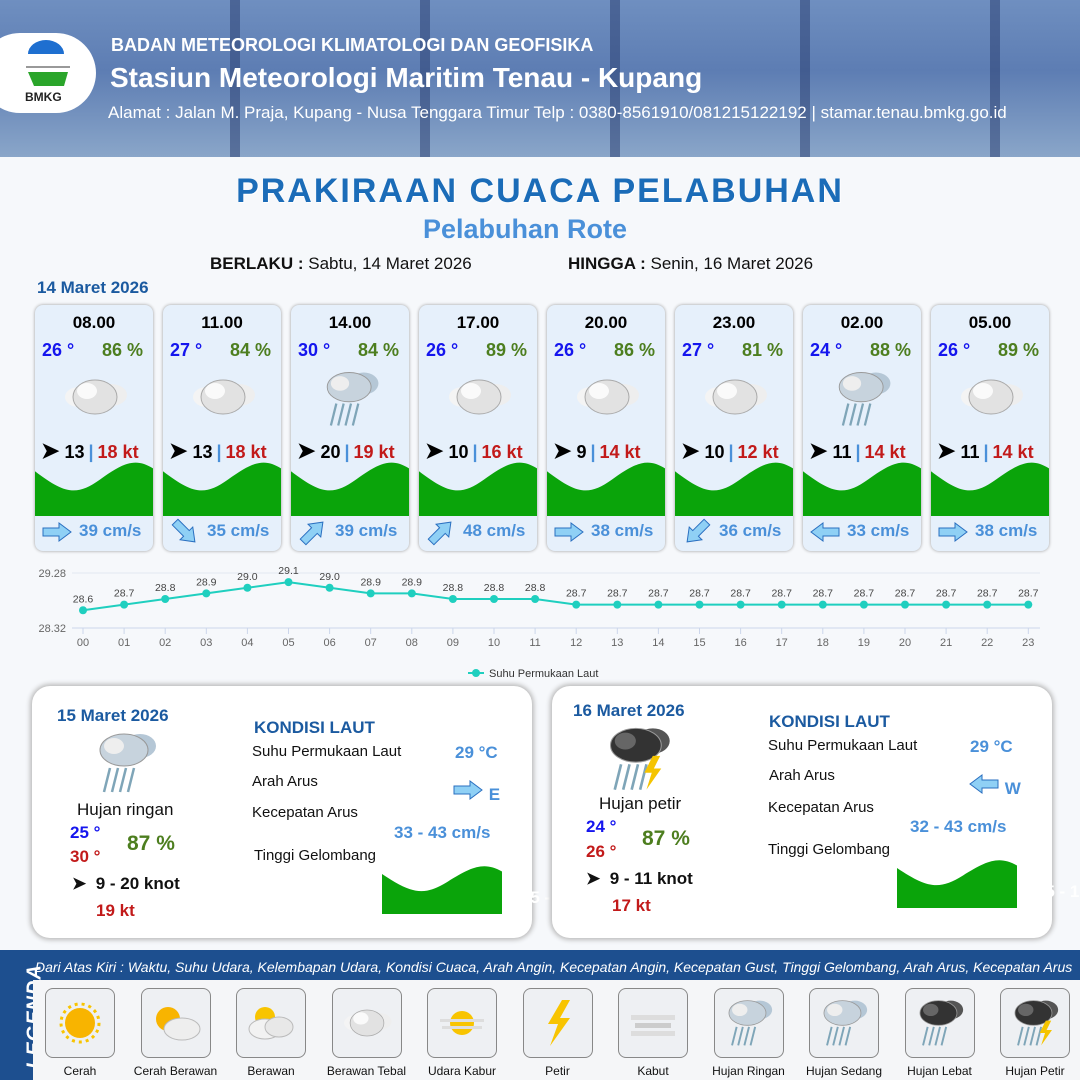  What do you see at coordinates (581, 452) in the screenshot?
I see `wind-speed: 9` at bounding box center [581, 452].